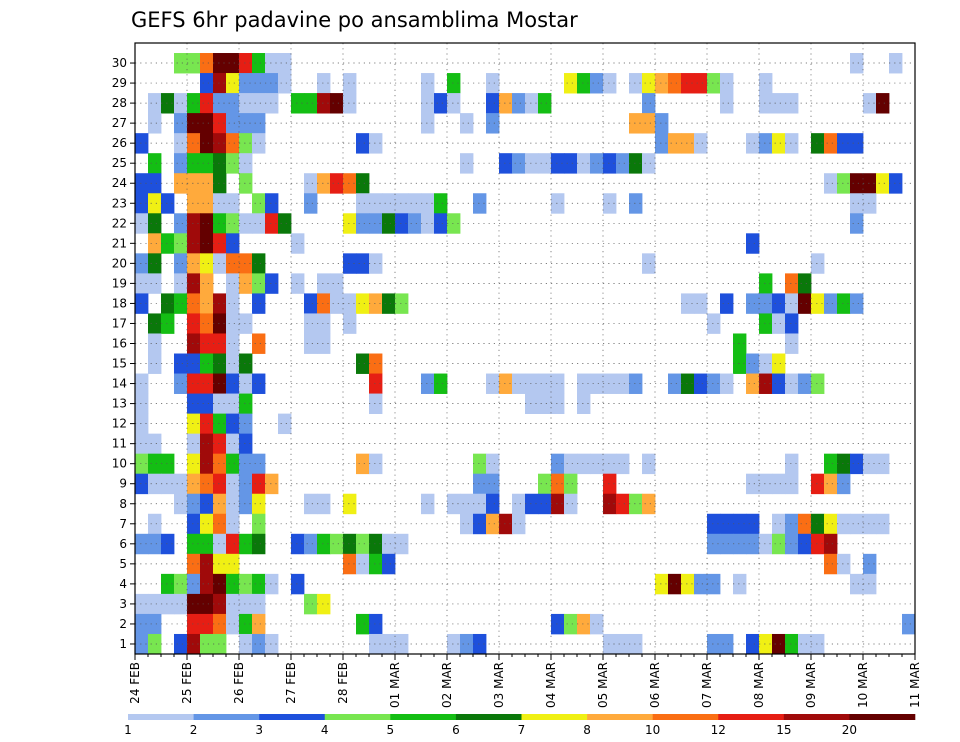 This screenshot has height=742, width=960. I want to click on cell-m6-t51, so click(805, 544).